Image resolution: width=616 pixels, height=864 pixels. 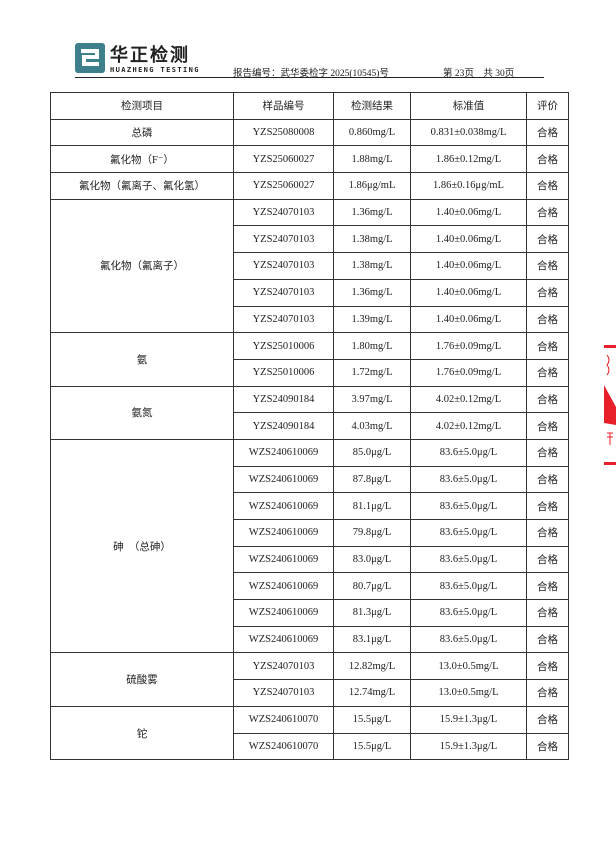 What do you see at coordinates (468, 159) in the screenshot?
I see `standard-cell: 1.86±0.12mg/L` at bounding box center [468, 159].